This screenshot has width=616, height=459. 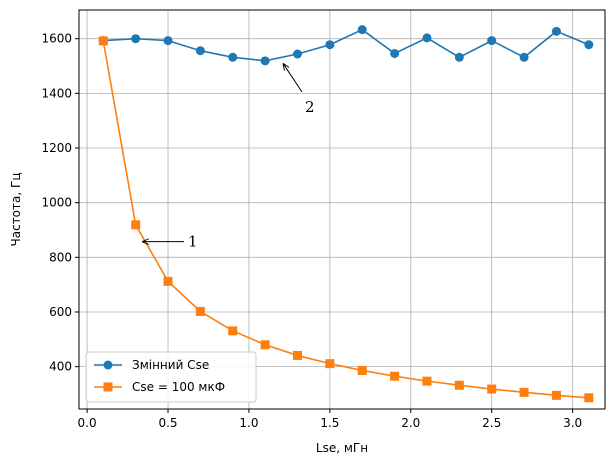 What do you see at coordinates (87, 423) in the screenshot?
I see `x-tick-label: 0.0` at bounding box center [87, 423].